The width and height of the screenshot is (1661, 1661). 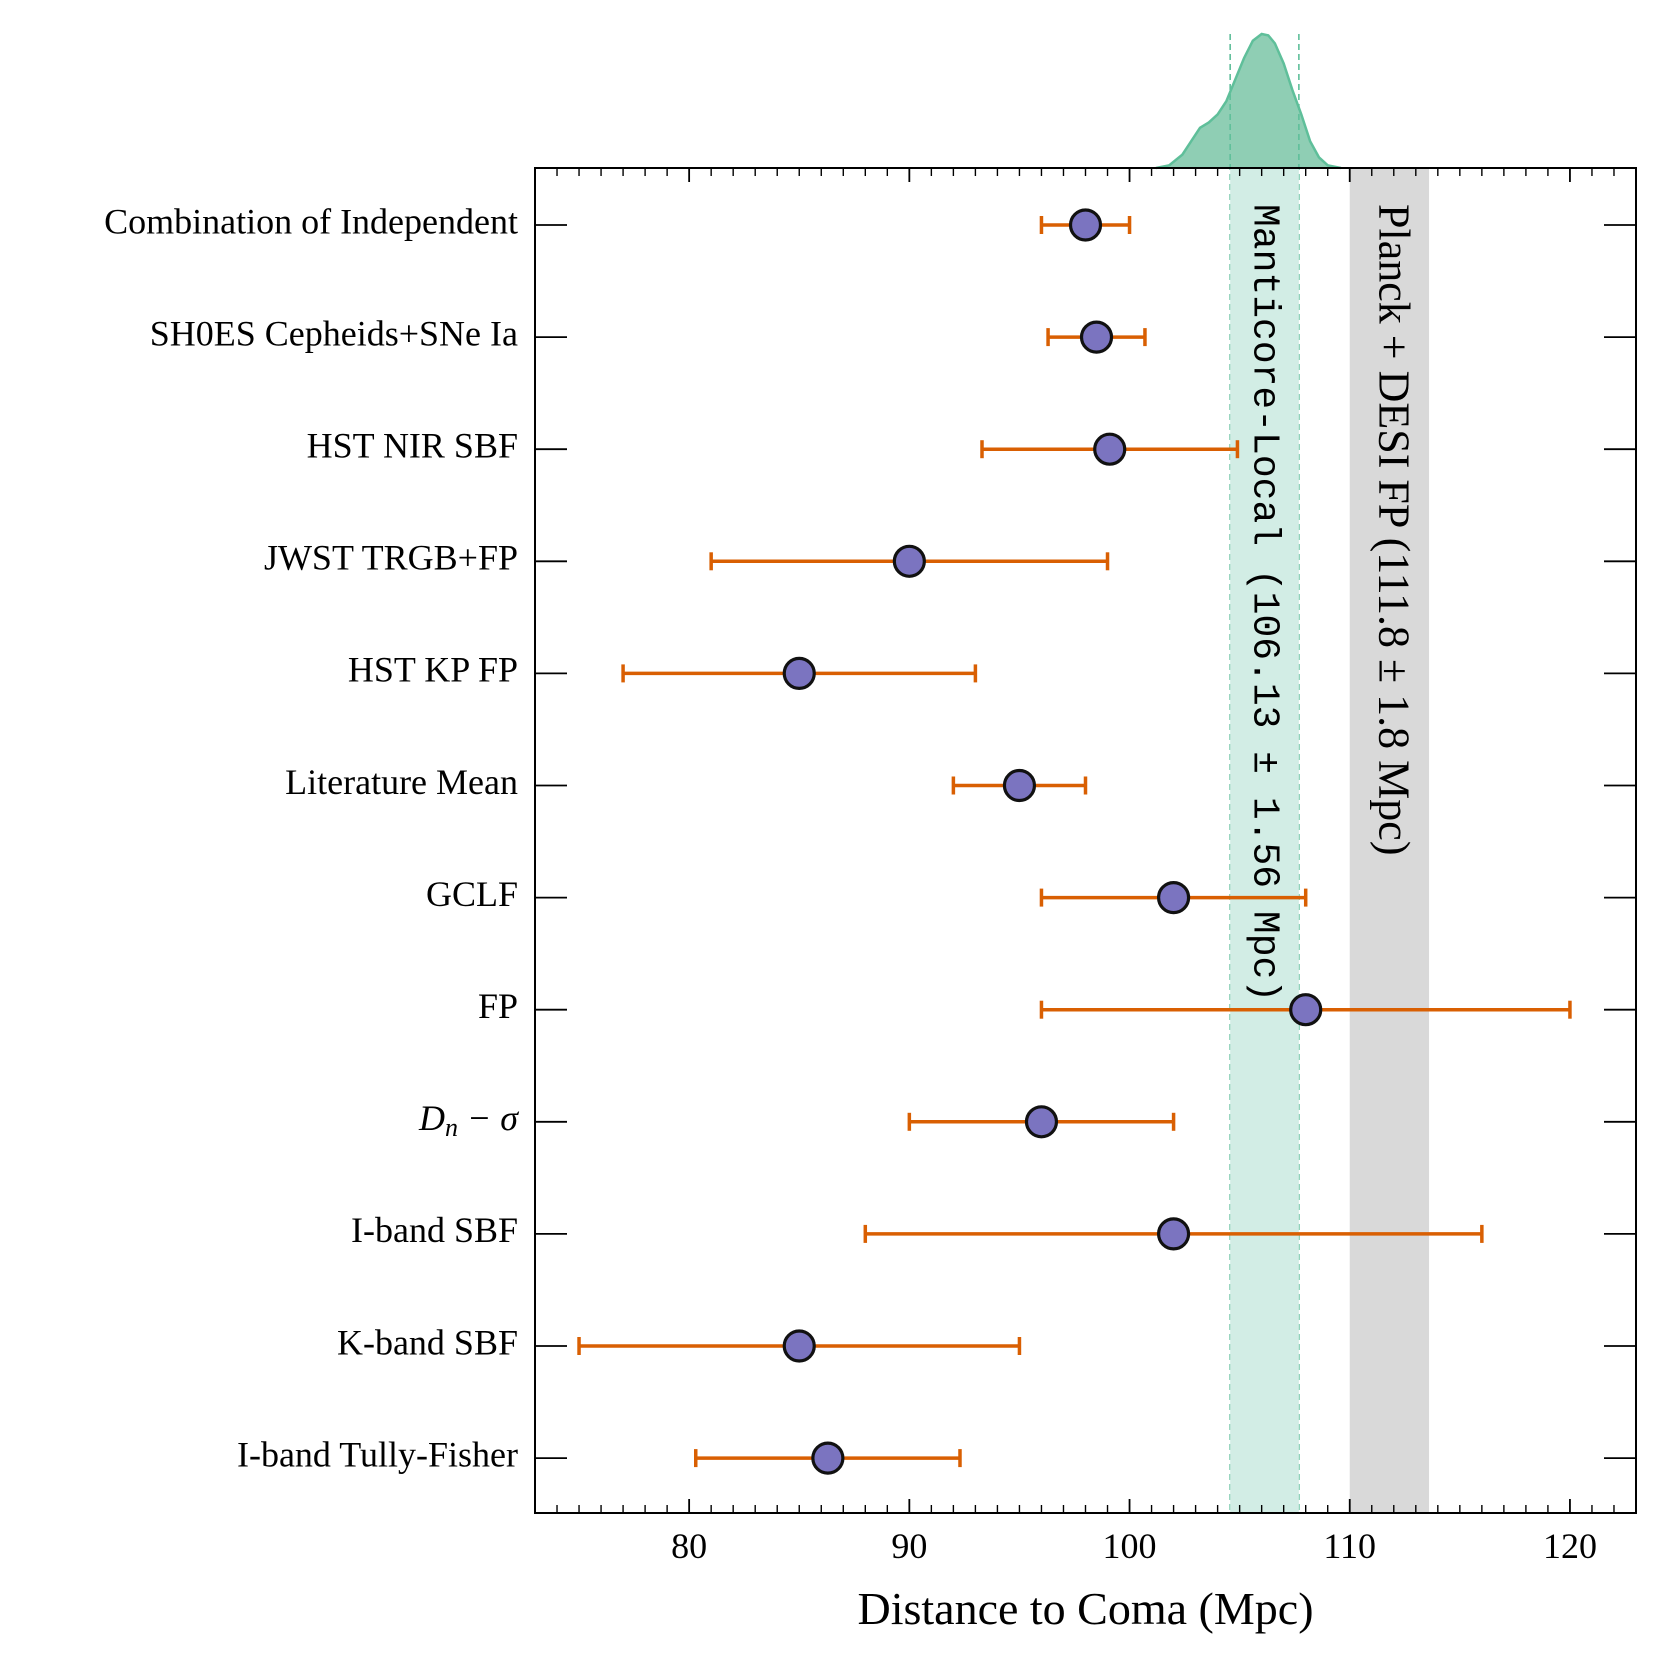 I want to click on y-label: K-band SBF, so click(x=427, y=1342).